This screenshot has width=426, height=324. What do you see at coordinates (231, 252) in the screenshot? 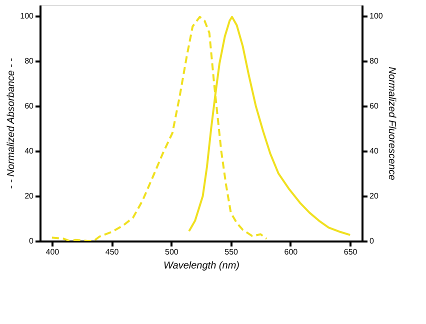
I see `x-tick-label: 550` at bounding box center [231, 252].